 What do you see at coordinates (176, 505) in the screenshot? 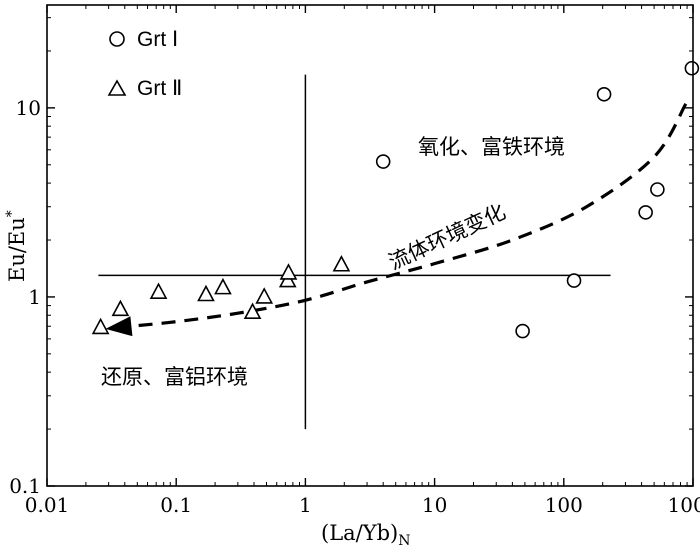
I see `x-tick-label: 0.1` at bounding box center [176, 505].